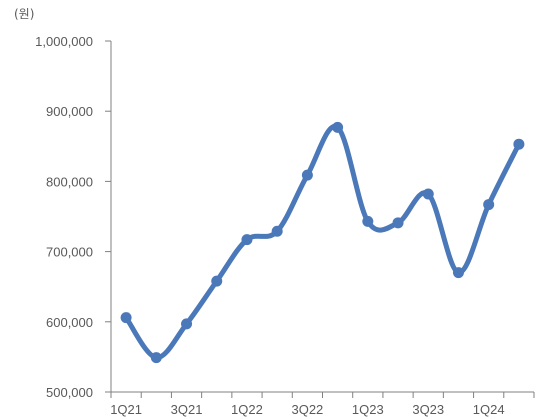 This screenshot has width=548, height=419. I want to click on data-point-1Q23, so click(368, 221).